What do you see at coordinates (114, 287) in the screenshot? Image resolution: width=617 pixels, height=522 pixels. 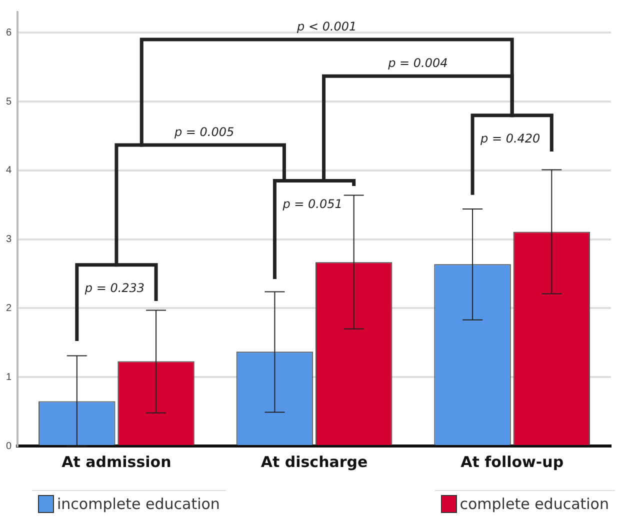 I see `annotation: p = 0.233` at bounding box center [114, 287].